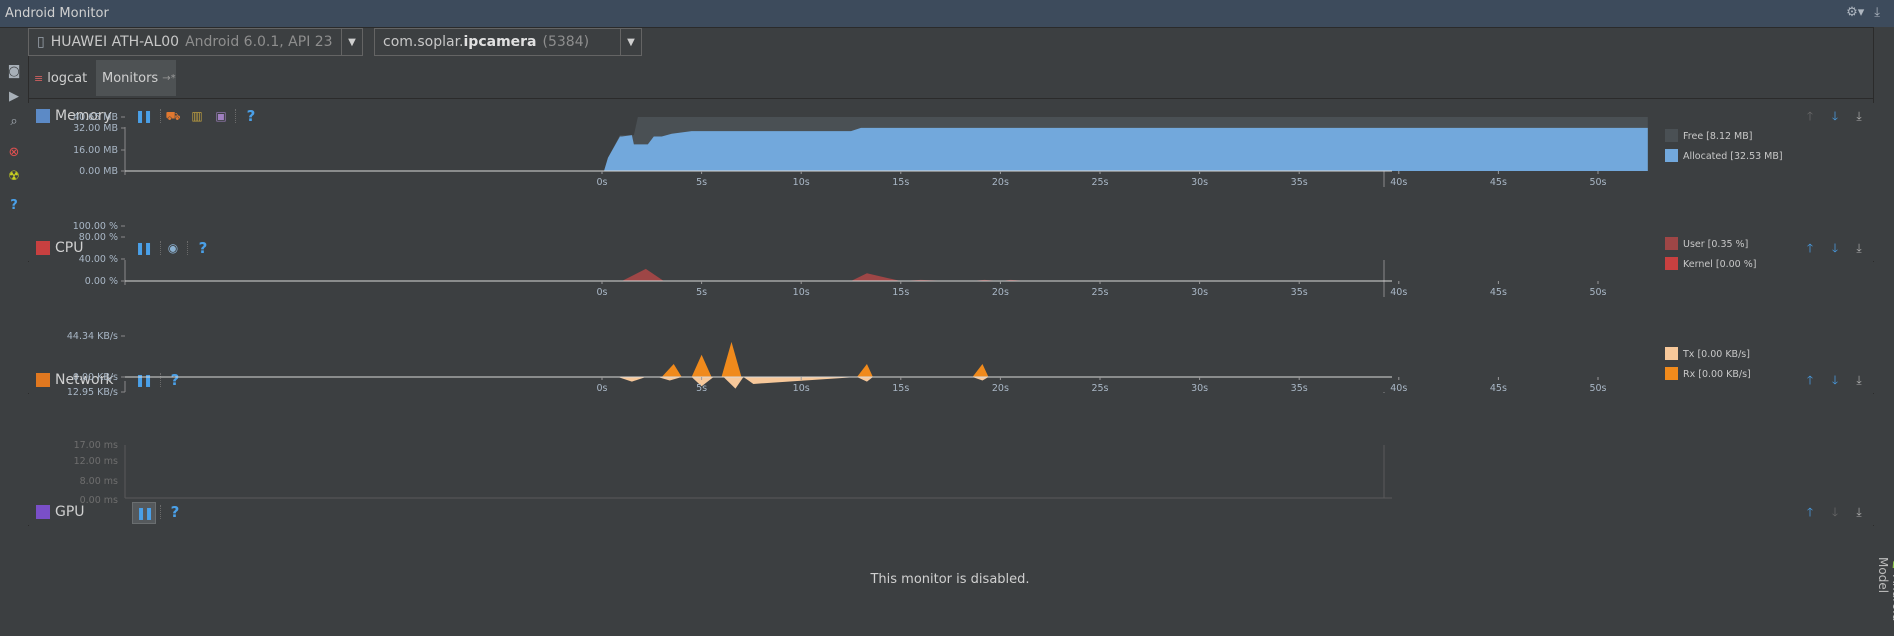 The width and height of the screenshot is (1894, 636). What do you see at coordinates (14, 96) in the screenshot?
I see `screen-record-icon: ▶` at bounding box center [14, 96].